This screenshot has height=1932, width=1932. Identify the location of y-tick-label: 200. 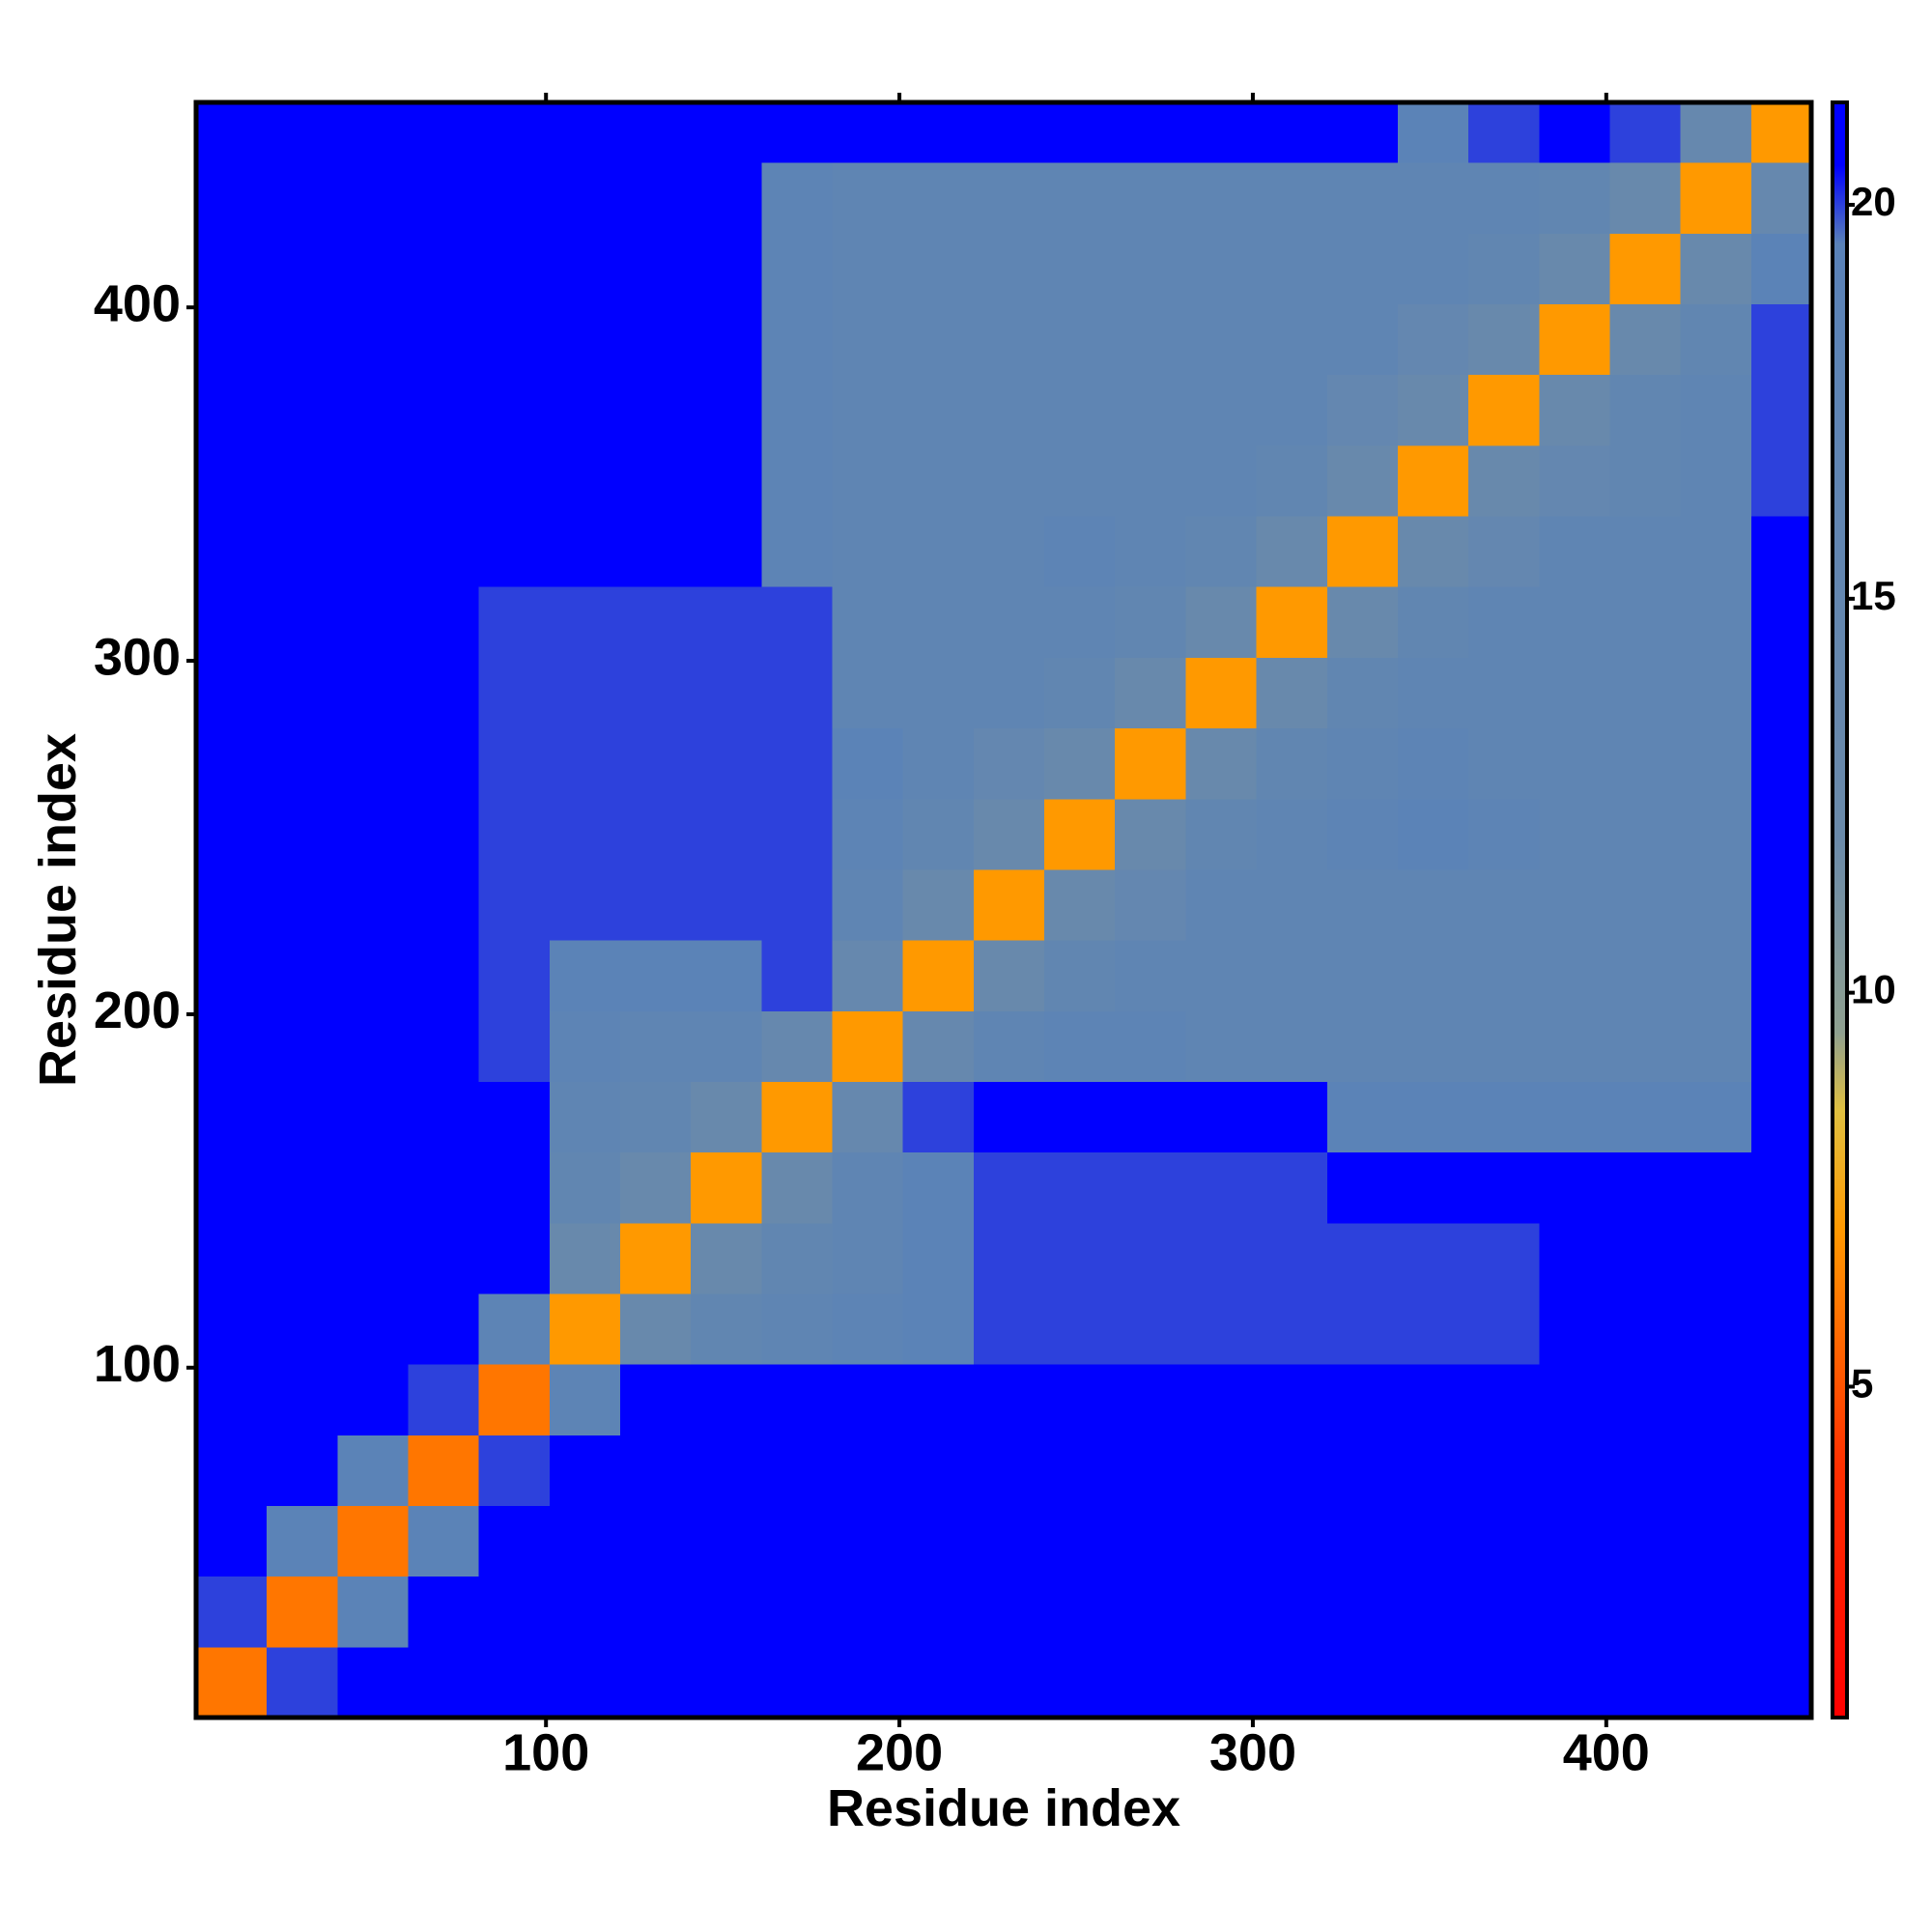
(137, 1010).